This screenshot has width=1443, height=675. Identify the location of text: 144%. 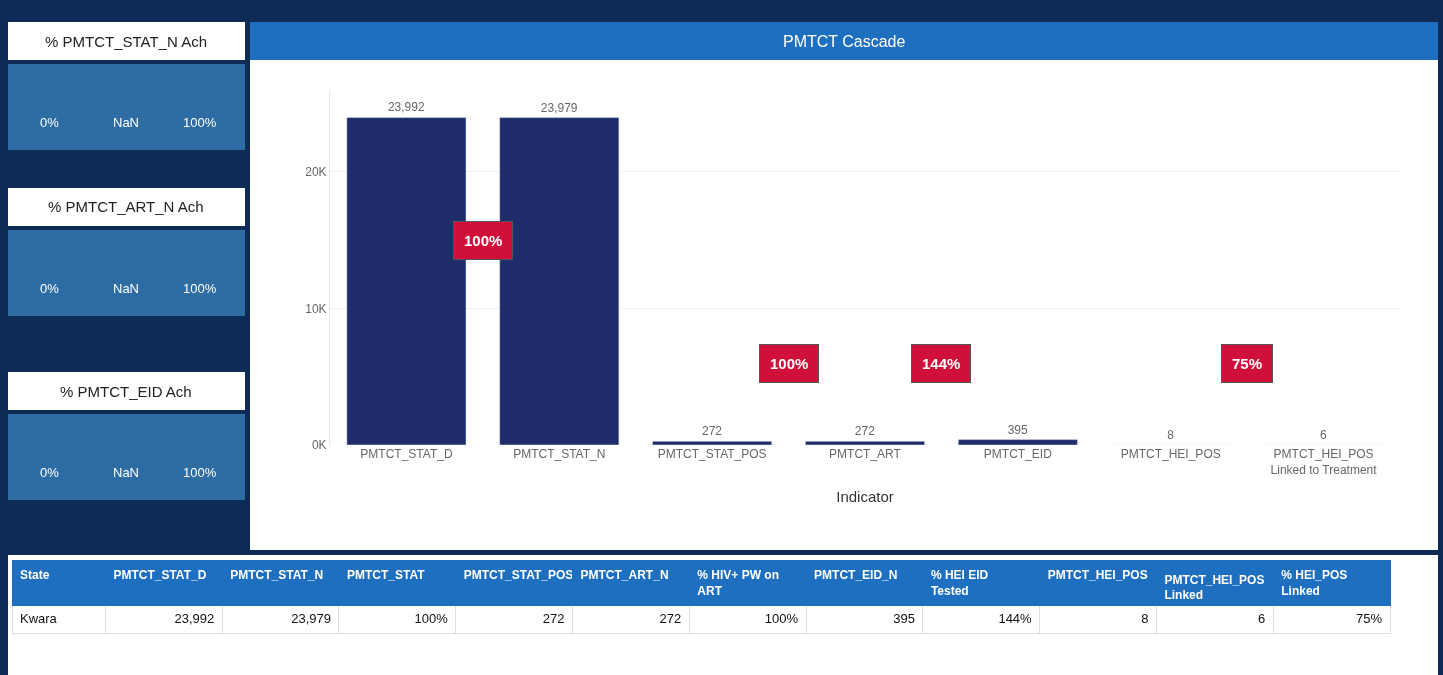
(1015, 619).